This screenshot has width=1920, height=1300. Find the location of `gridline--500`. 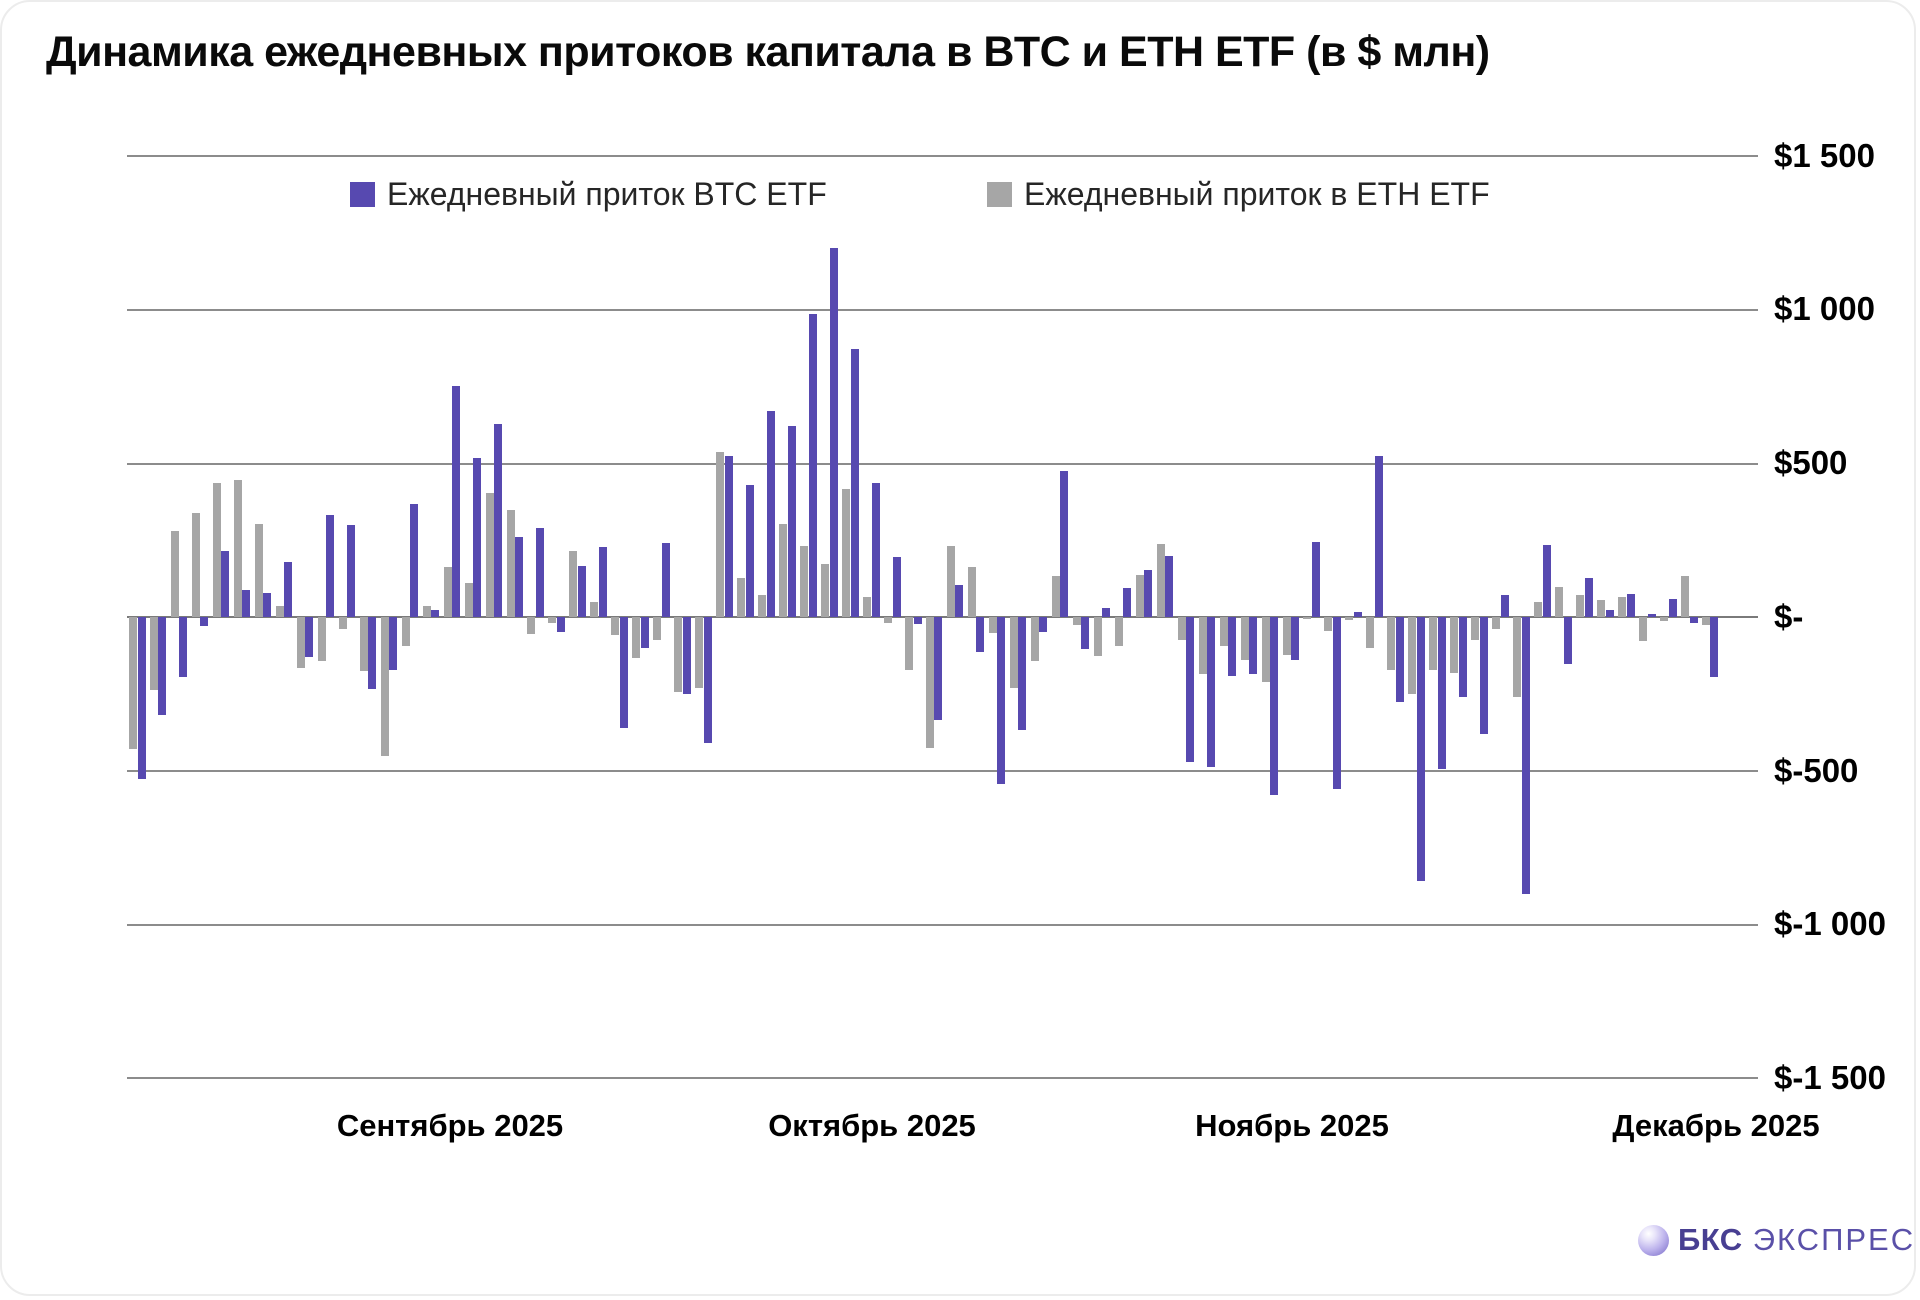

gridline--500 is located at coordinates (942, 770).